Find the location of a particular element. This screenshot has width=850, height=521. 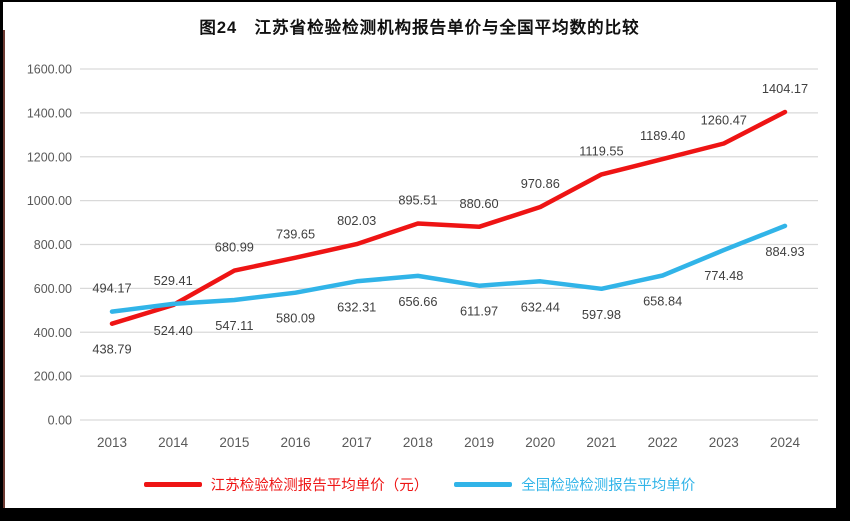

data-label-0: 1119.55 is located at coordinates (601, 150).